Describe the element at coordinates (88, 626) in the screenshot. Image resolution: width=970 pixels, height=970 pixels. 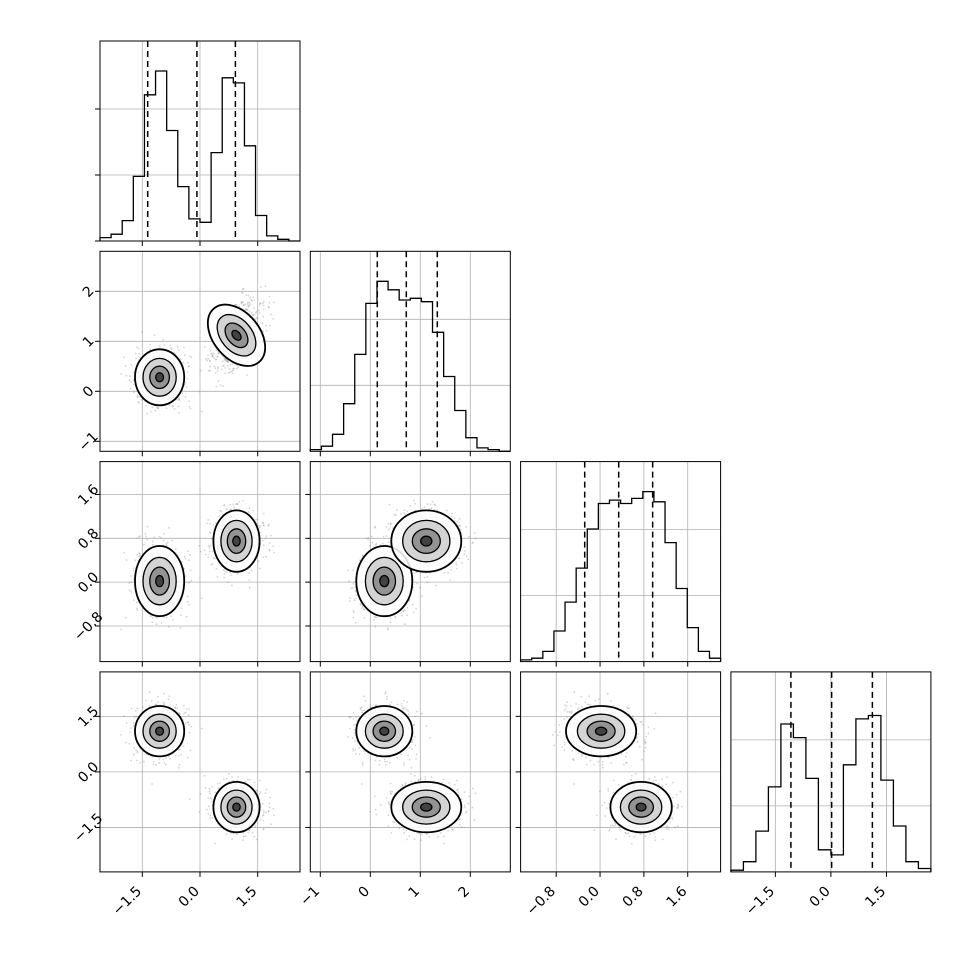
I see `y-tick-label: −0.8` at that location.